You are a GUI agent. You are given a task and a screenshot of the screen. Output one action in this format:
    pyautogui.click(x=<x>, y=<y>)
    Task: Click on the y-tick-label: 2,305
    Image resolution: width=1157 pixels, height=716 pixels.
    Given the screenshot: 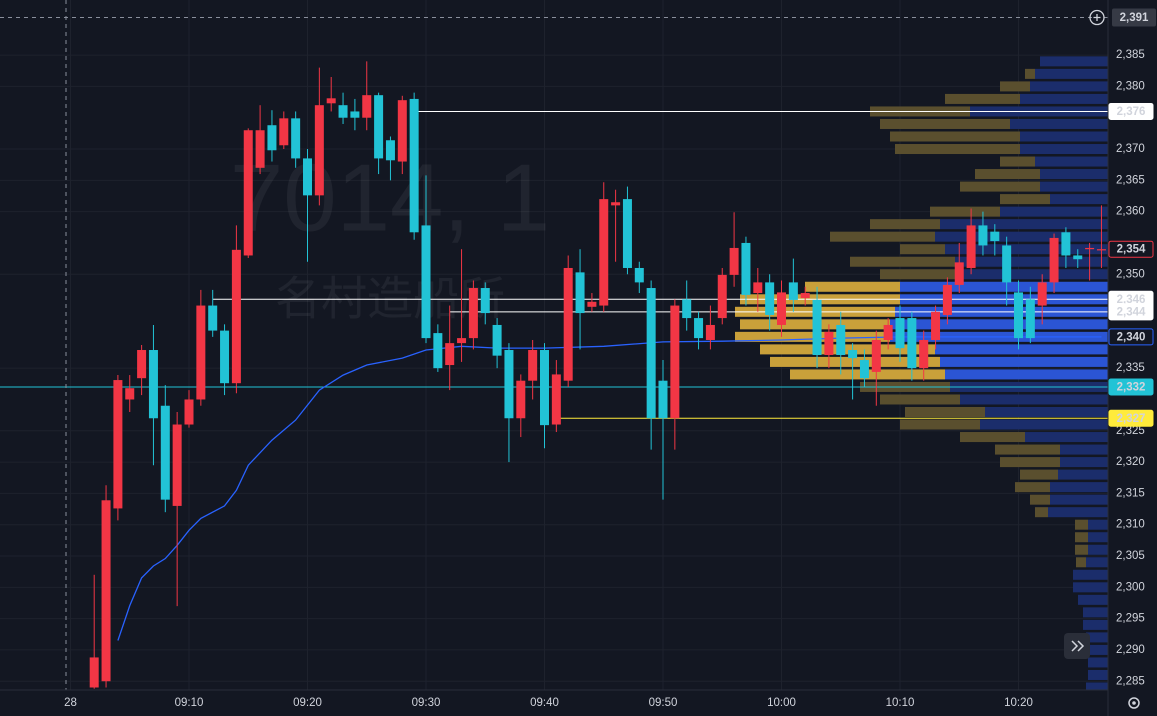 What is the action you would take?
    pyautogui.click(x=1130, y=556)
    